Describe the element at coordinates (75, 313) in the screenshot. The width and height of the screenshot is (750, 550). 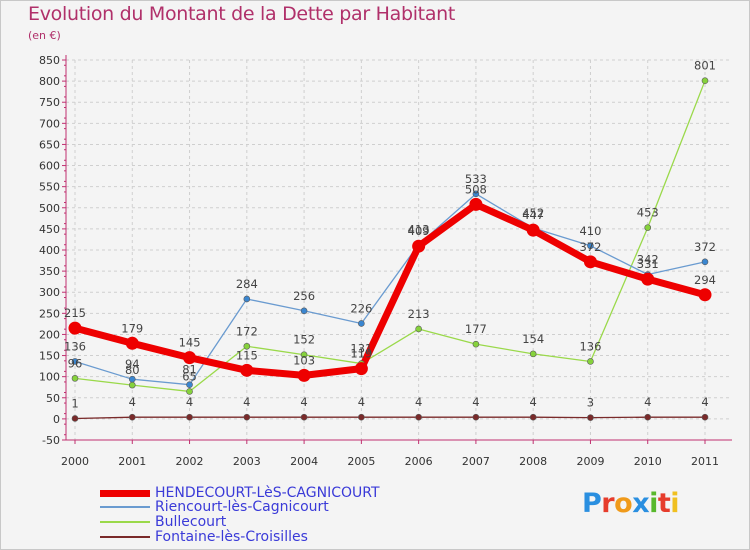
I see `data-label: 215` at that location.